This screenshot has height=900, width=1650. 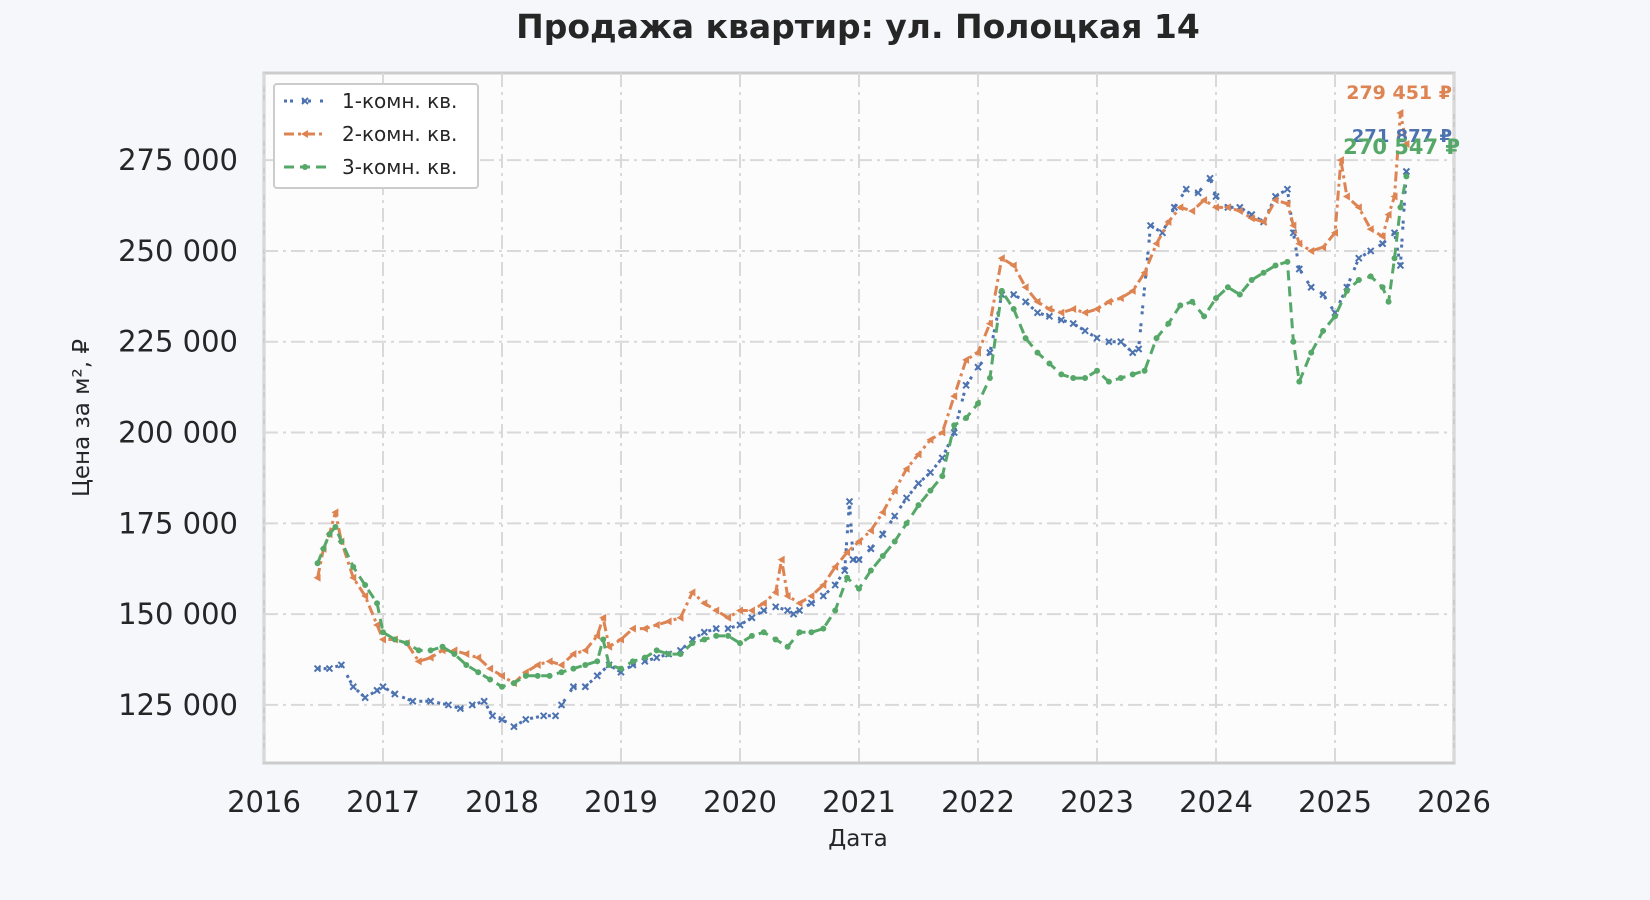 What do you see at coordinates (1454, 802) in the screenshot?
I see `x-tick-label: 2026` at bounding box center [1454, 802].